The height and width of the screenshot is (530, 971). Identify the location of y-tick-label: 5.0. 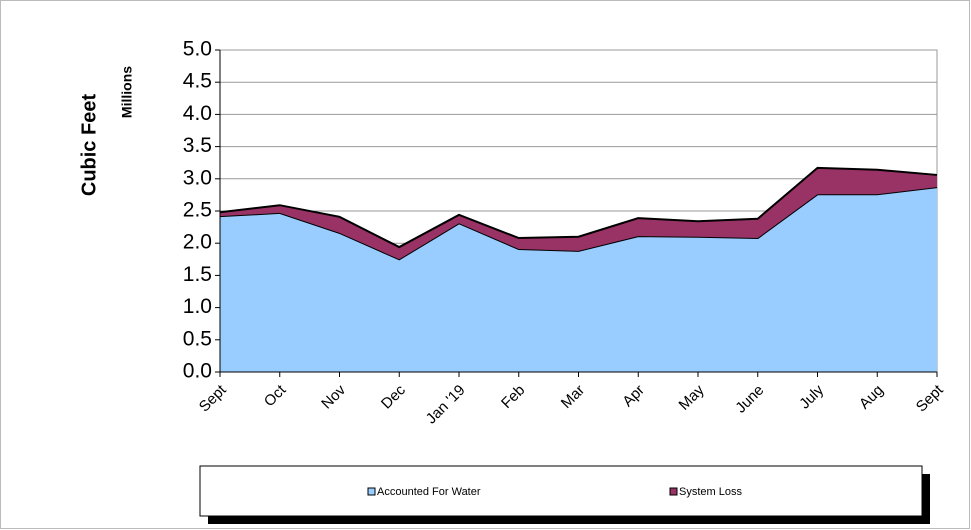
(197, 49).